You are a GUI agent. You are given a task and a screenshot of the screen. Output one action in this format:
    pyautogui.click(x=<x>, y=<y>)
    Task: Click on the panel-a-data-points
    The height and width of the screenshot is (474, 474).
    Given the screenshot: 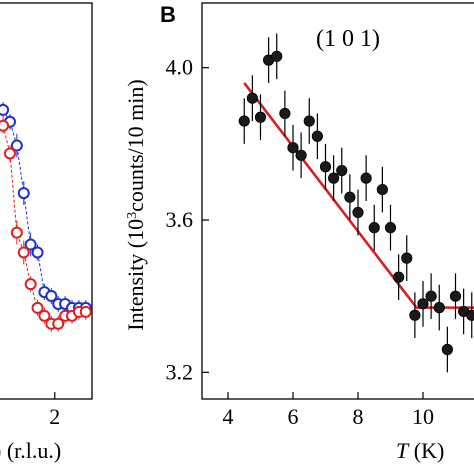 What is the action you would take?
    pyautogui.click(x=46, y=216)
    